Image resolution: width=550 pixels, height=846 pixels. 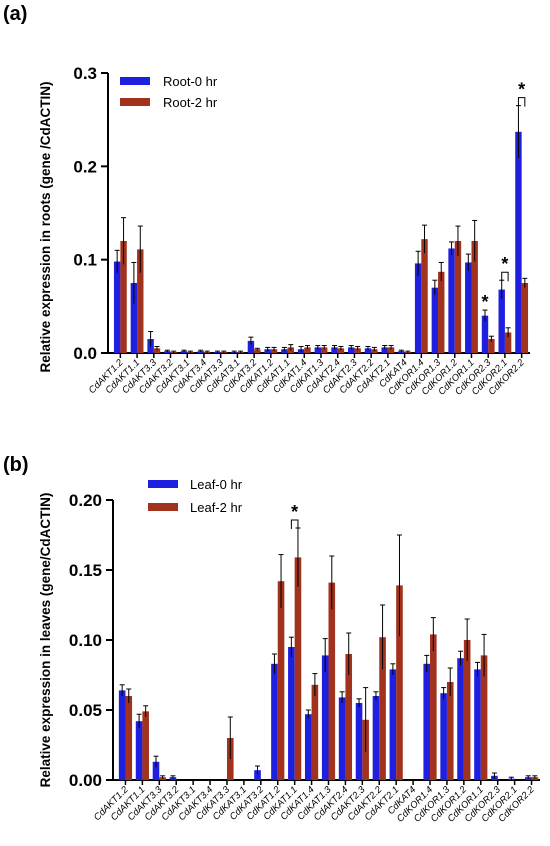 I want to click on panel-a-significance-cdkor2-1: *, so click(x=505, y=268).